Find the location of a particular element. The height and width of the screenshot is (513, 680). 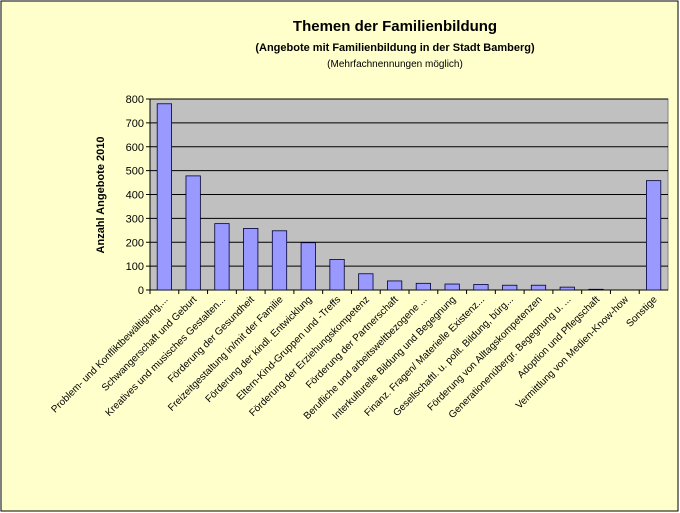

chart-title: Themen der Familienbildung is located at coordinates (395, 26).